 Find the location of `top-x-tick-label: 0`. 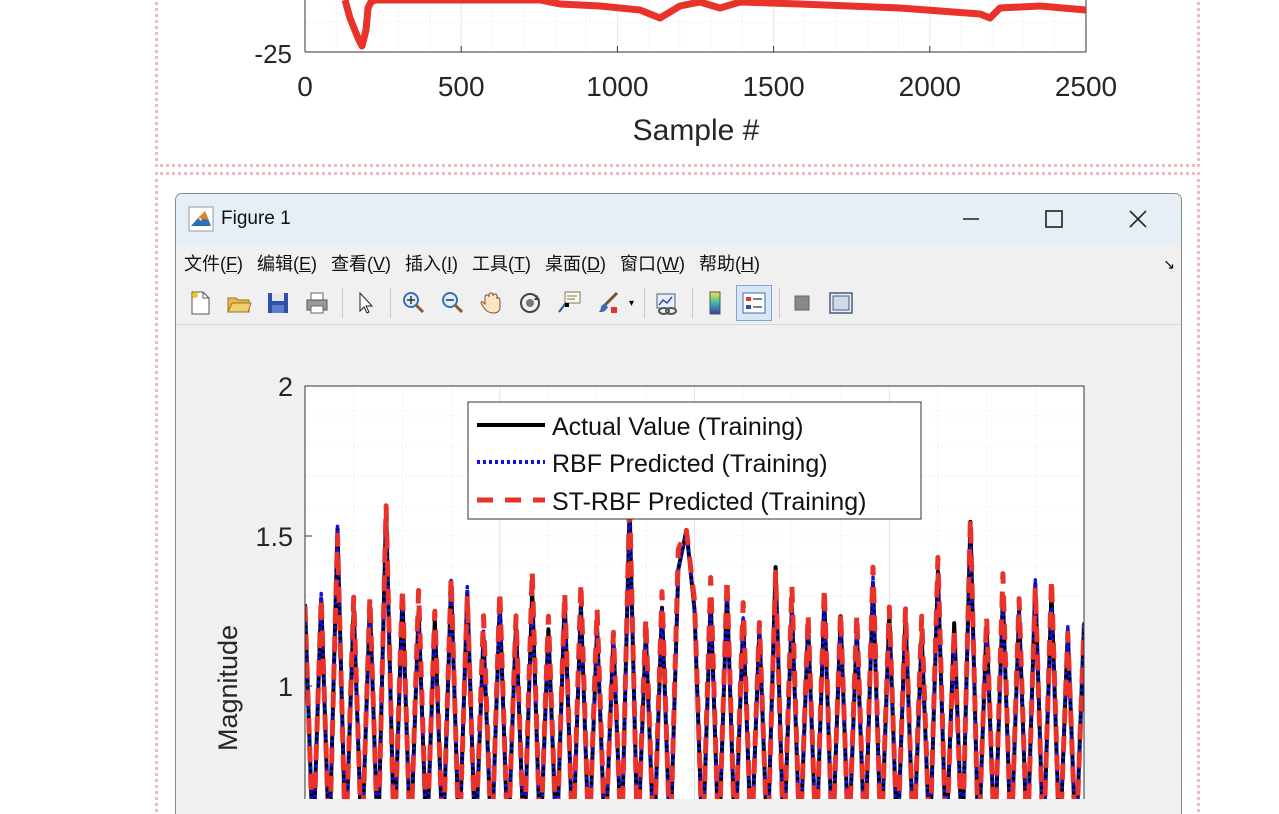

top-x-tick-label: 0 is located at coordinates (305, 86).